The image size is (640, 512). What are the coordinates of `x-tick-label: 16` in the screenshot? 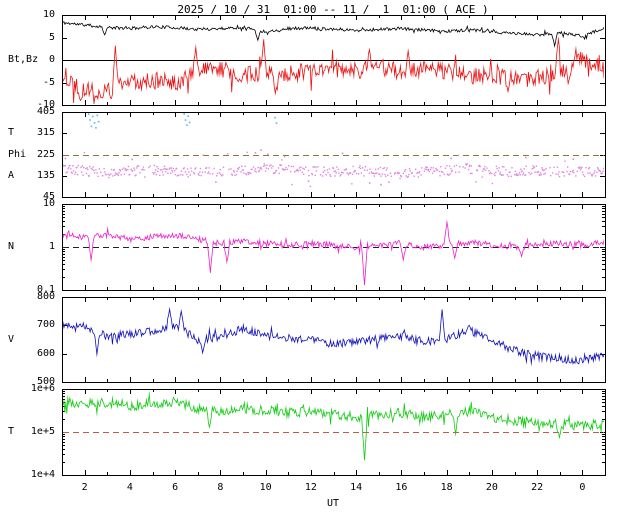 It's located at (401, 487).